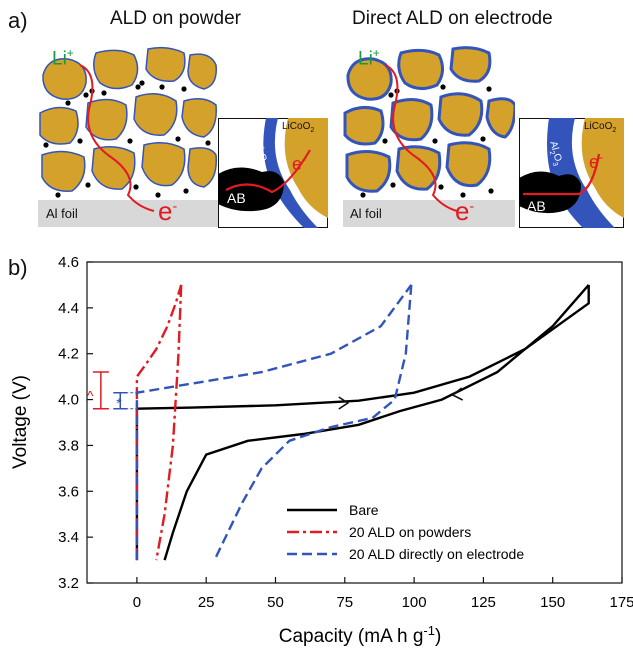 This screenshot has height=654, width=633. I want to click on y-tick-label: 3.4, so click(68, 537).